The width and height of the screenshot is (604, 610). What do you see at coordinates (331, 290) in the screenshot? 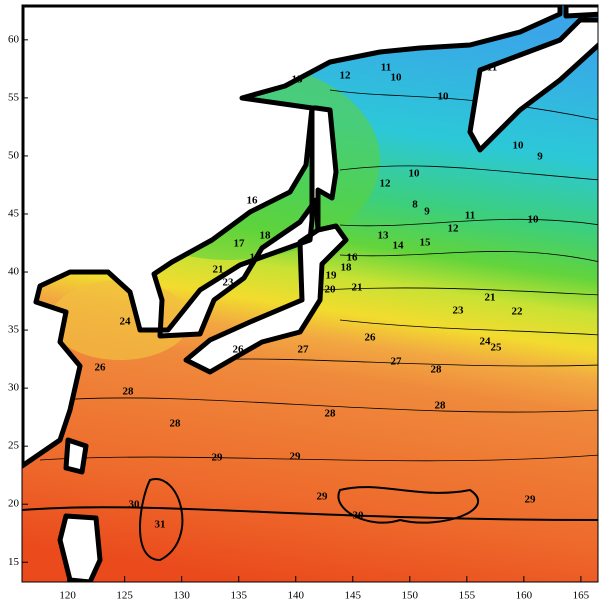
I see `contour-label: 20` at bounding box center [331, 290].